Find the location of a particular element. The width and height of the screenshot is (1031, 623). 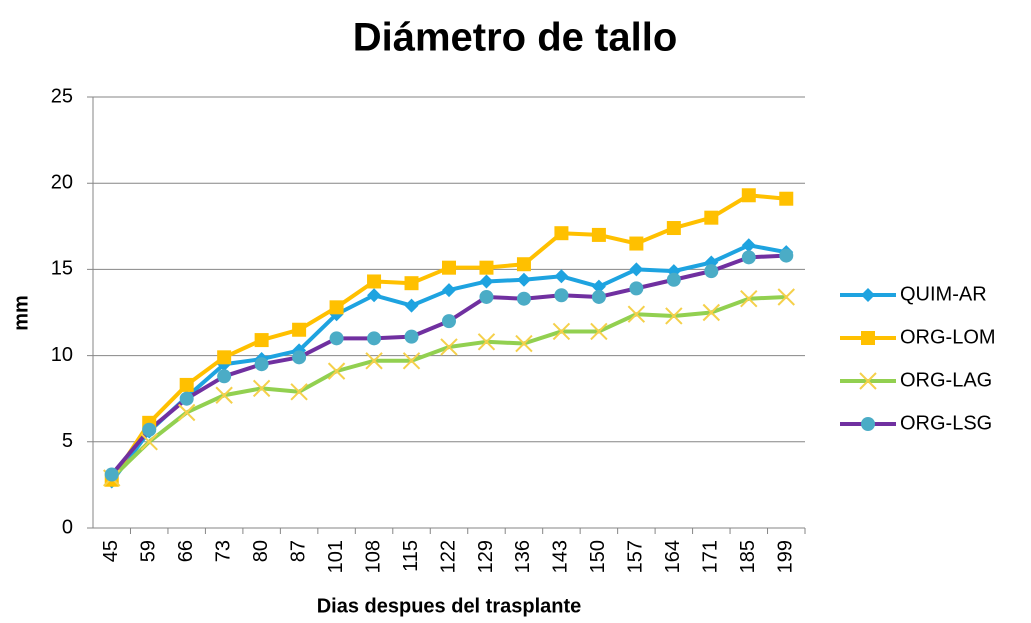

y-tick-label: 10 is located at coordinates (62, 355).